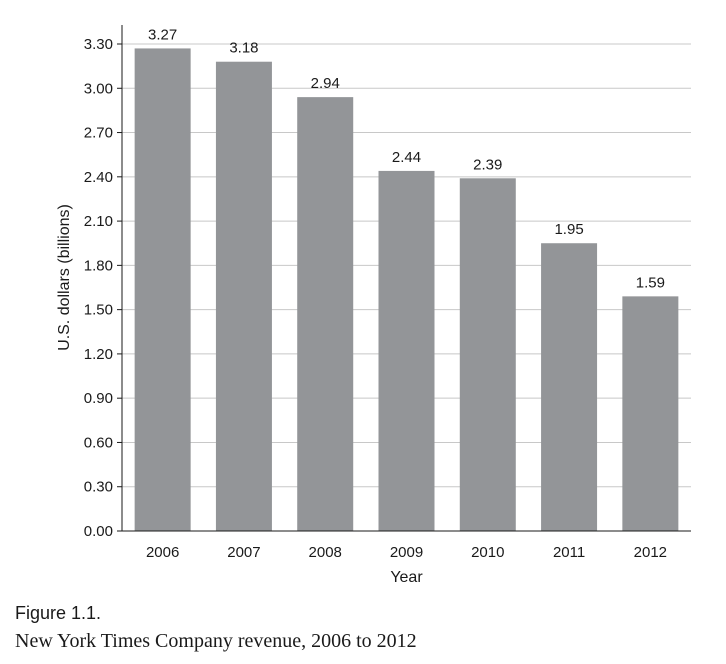 The height and width of the screenshot is (664, 726). I want to click on x-tick-label: 2011, so click(569, 552).